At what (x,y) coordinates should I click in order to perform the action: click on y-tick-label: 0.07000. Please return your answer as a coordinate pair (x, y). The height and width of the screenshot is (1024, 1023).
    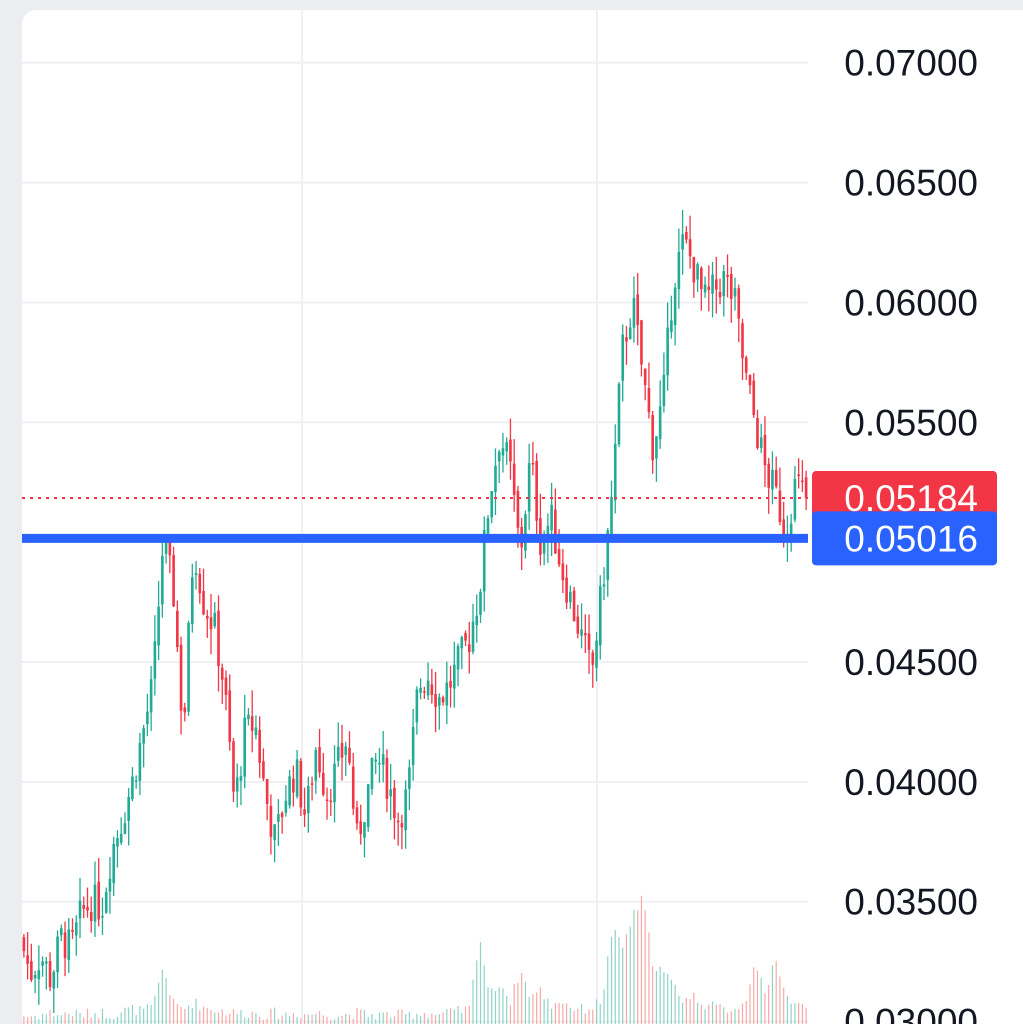
    Looking at the image, I should click on (911, 63).